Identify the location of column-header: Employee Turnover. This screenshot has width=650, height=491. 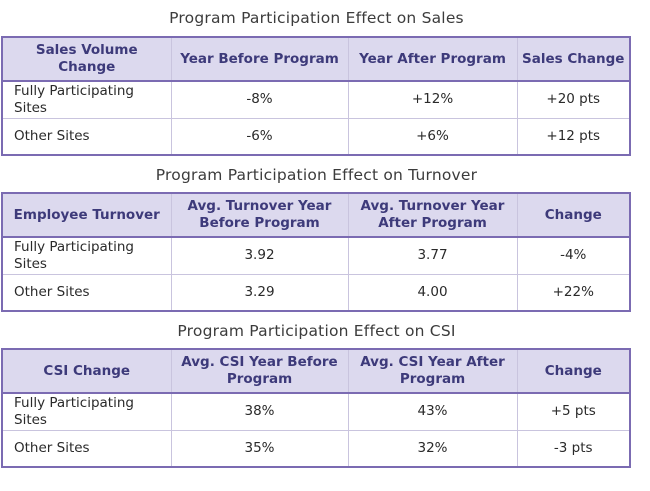
(86, 215).